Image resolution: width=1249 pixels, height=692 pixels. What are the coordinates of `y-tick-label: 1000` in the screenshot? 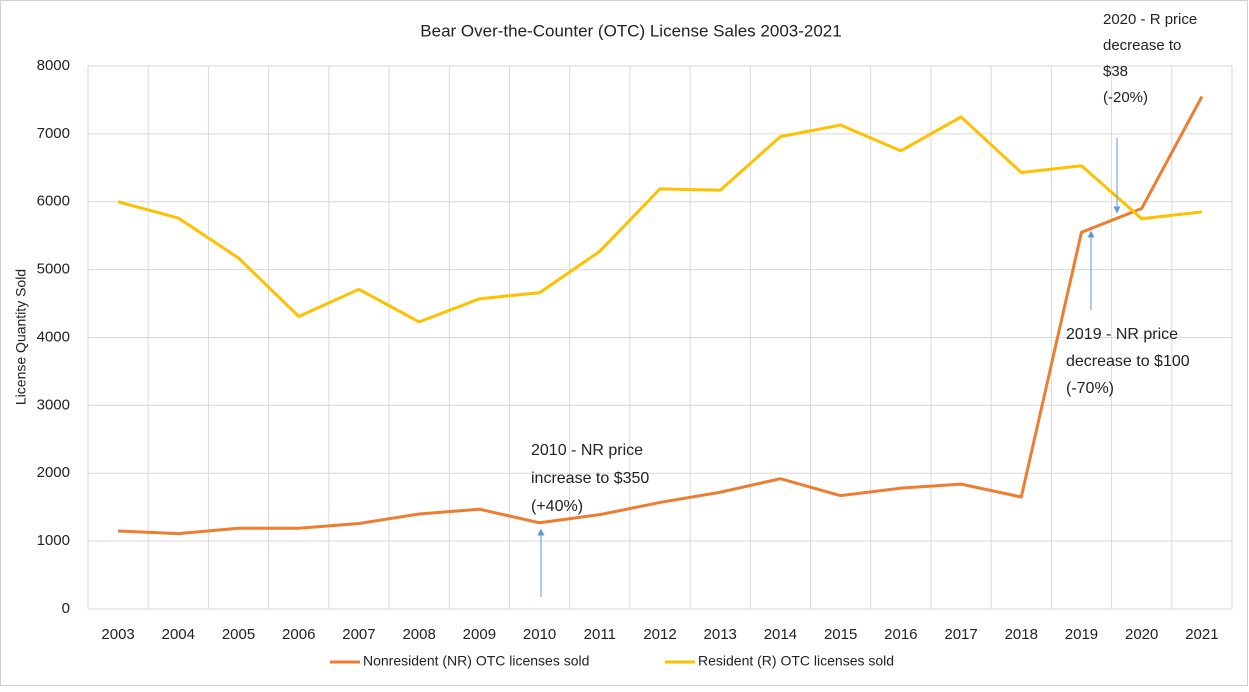 It's located at (53, 540).